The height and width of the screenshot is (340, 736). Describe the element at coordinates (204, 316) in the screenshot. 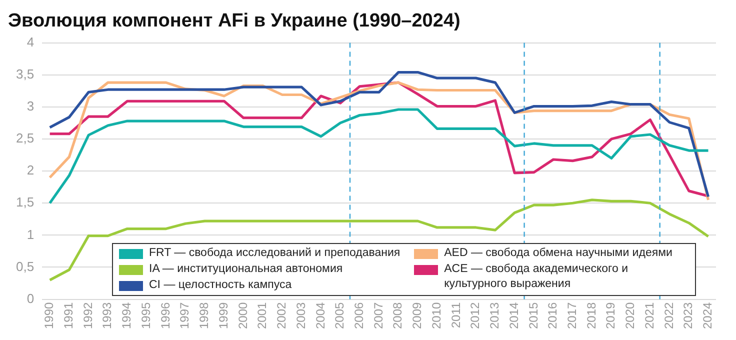

I see `x-tick-label: 1998` at that location.